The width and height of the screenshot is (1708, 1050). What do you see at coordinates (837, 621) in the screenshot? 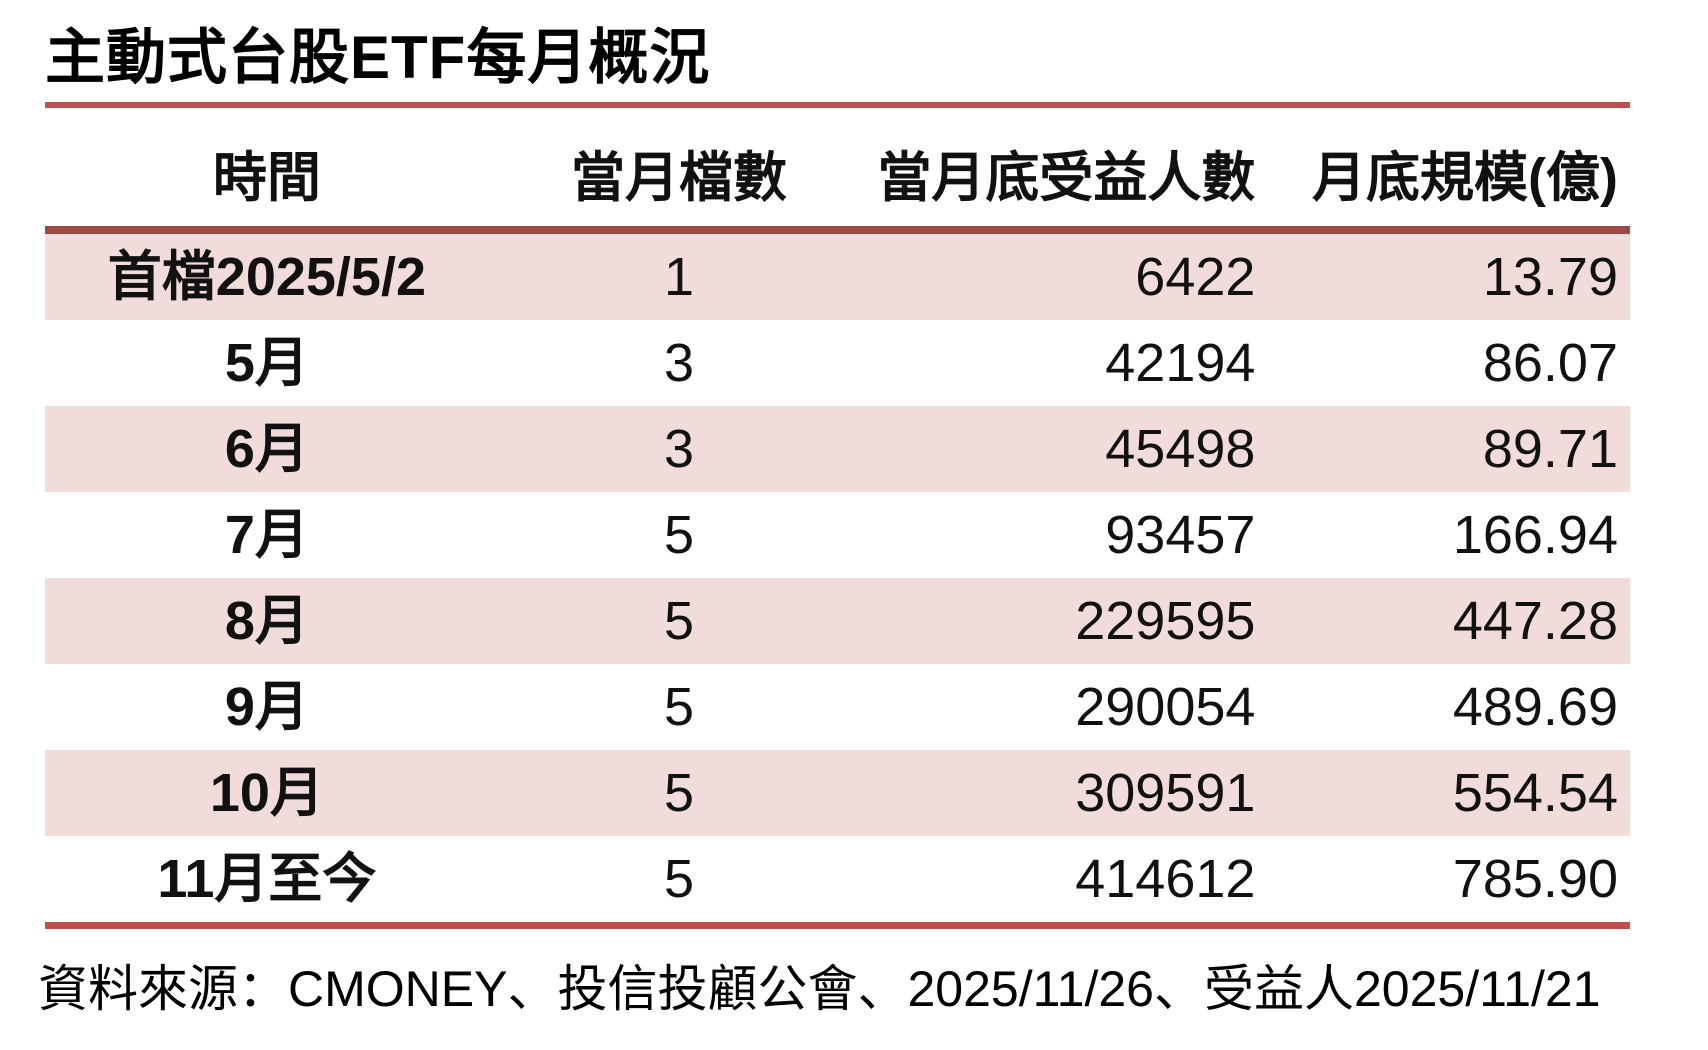
I see `table-row: 8月 5 229595 447.28` at bounding box center [837, 621].